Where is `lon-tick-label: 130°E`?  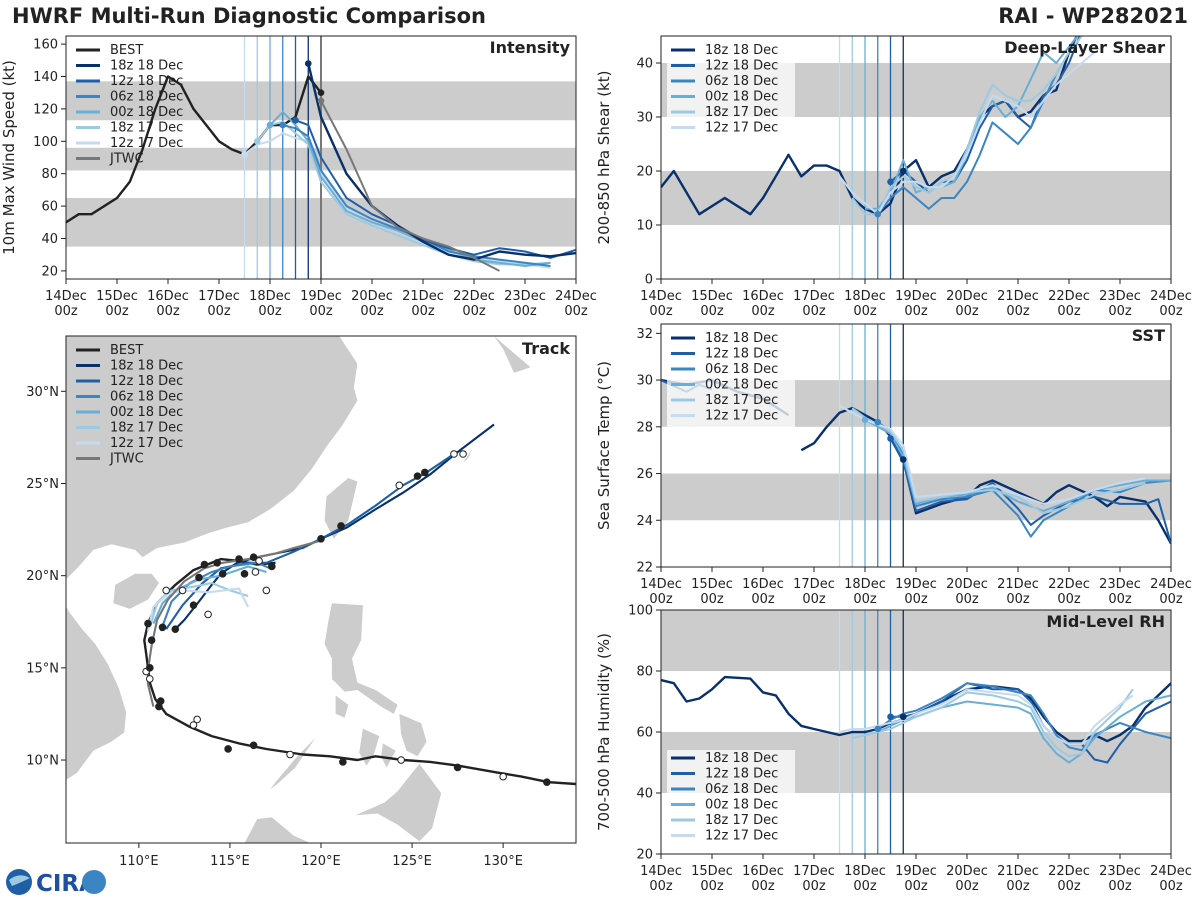
lon-tick-label: 130°E is located at coordinates (503, 861).